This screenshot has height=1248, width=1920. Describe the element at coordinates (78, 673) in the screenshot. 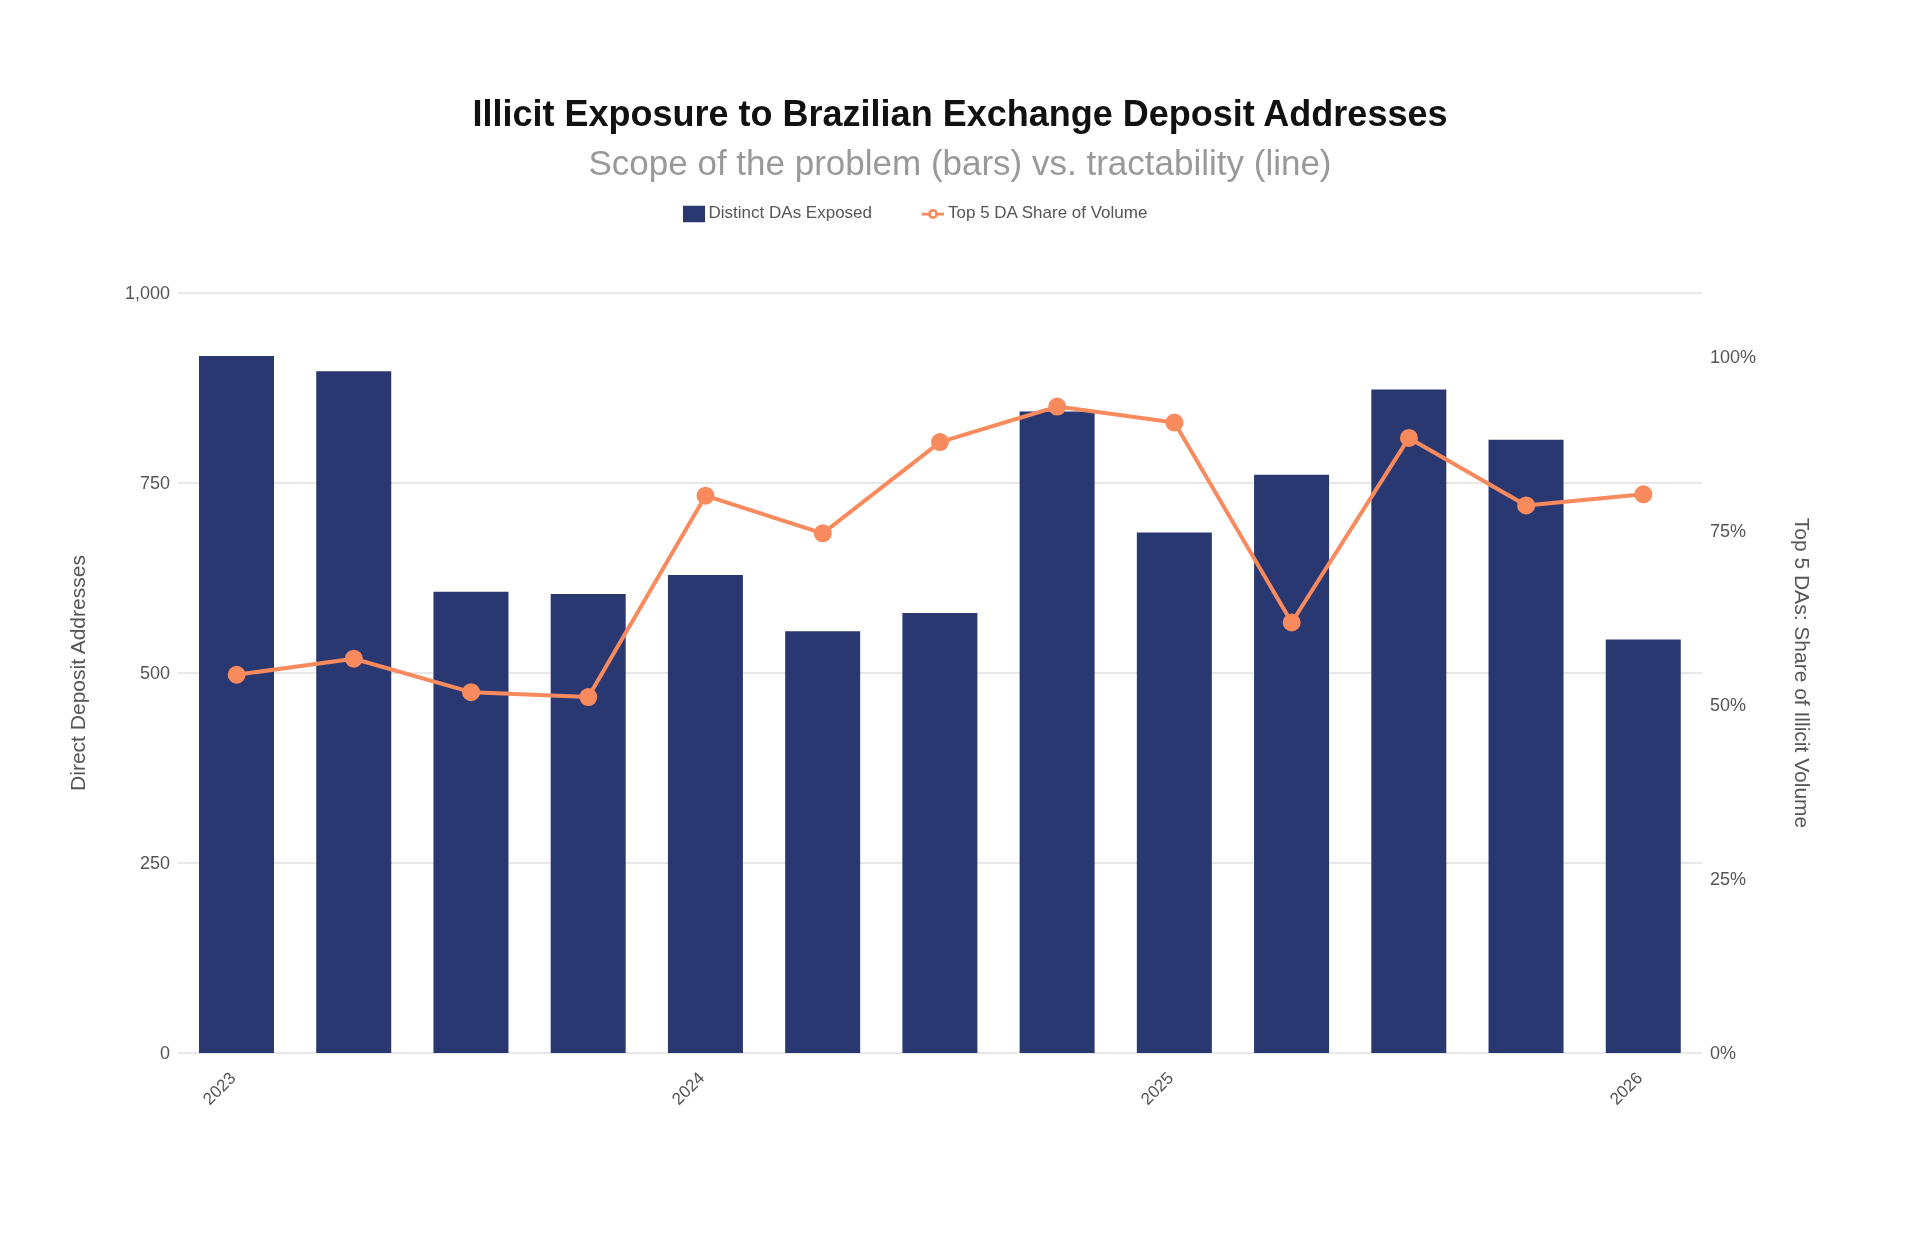

I see `y-axis-title: Direct Deposit Addresses` at that location.